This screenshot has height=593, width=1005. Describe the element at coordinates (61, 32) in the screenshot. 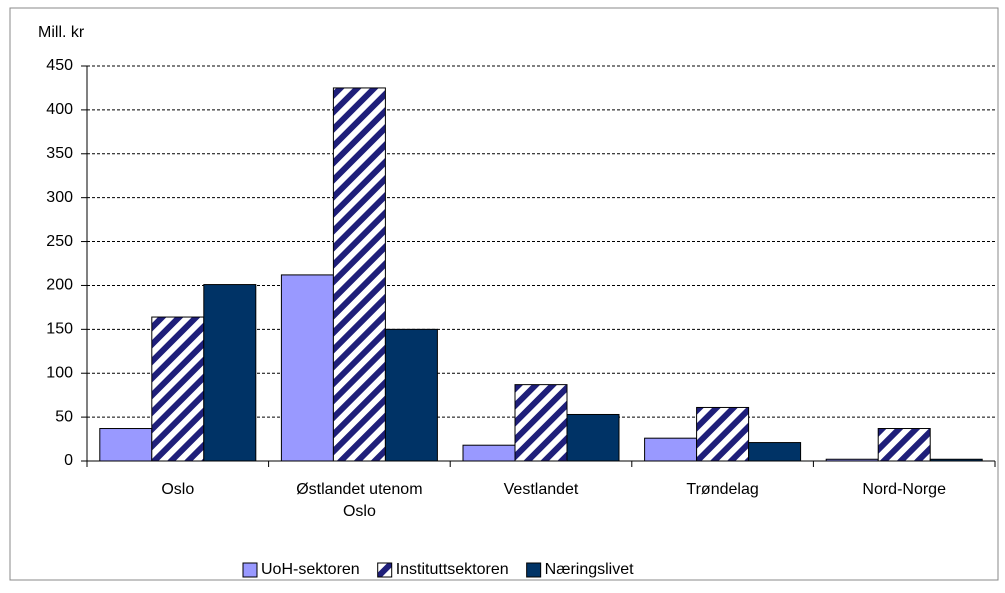

I see `y-axis-label: Mill. kr` at that location.